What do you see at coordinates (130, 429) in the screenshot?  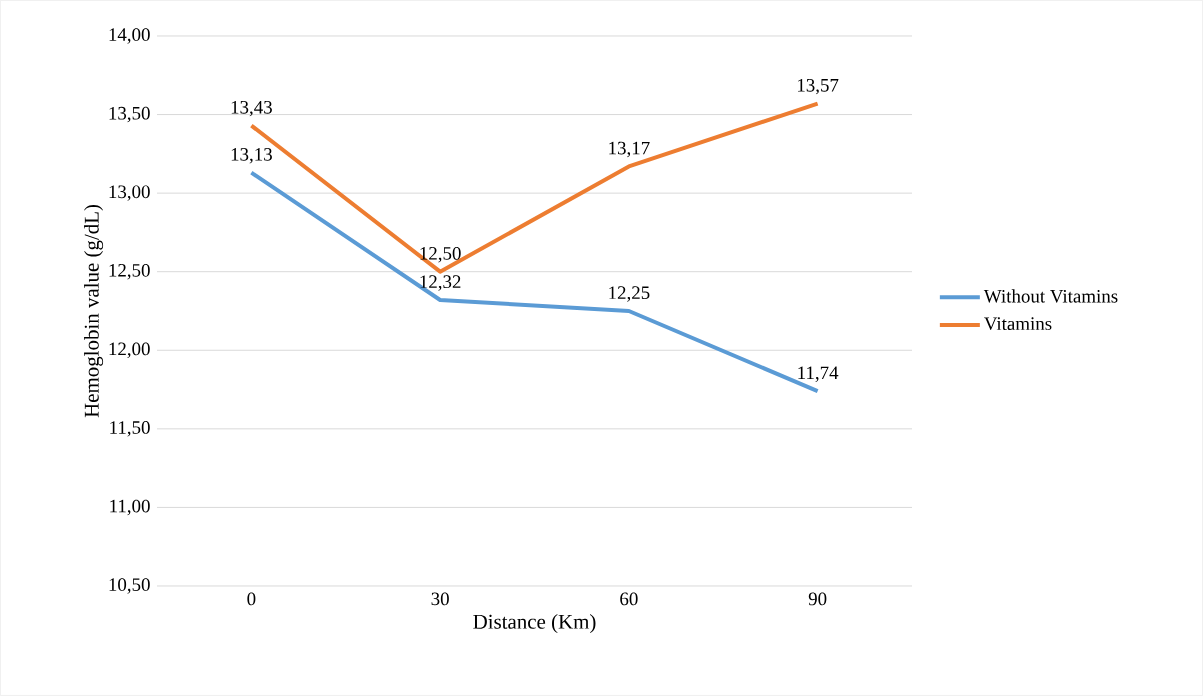 I see `y-tick-label: 11,50` at bounding box center [130, 429].